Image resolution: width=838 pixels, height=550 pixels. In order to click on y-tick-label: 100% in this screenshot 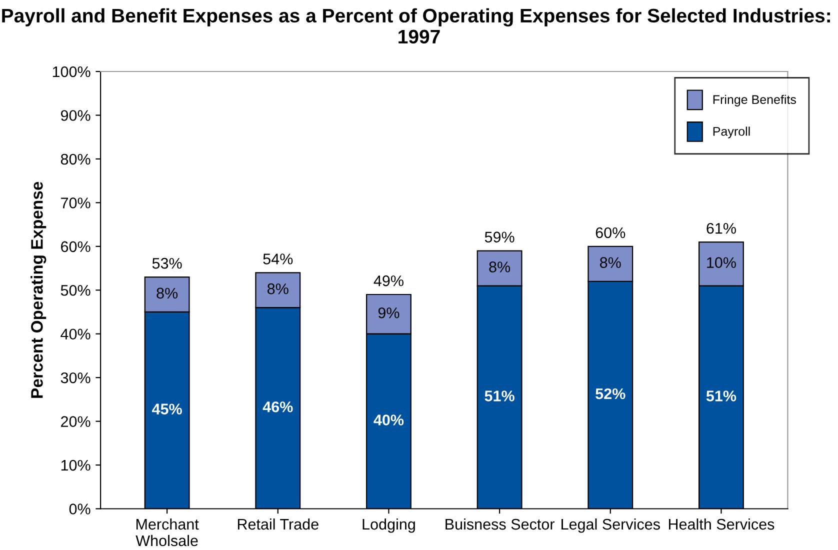, I will do `click(71, 72)`.